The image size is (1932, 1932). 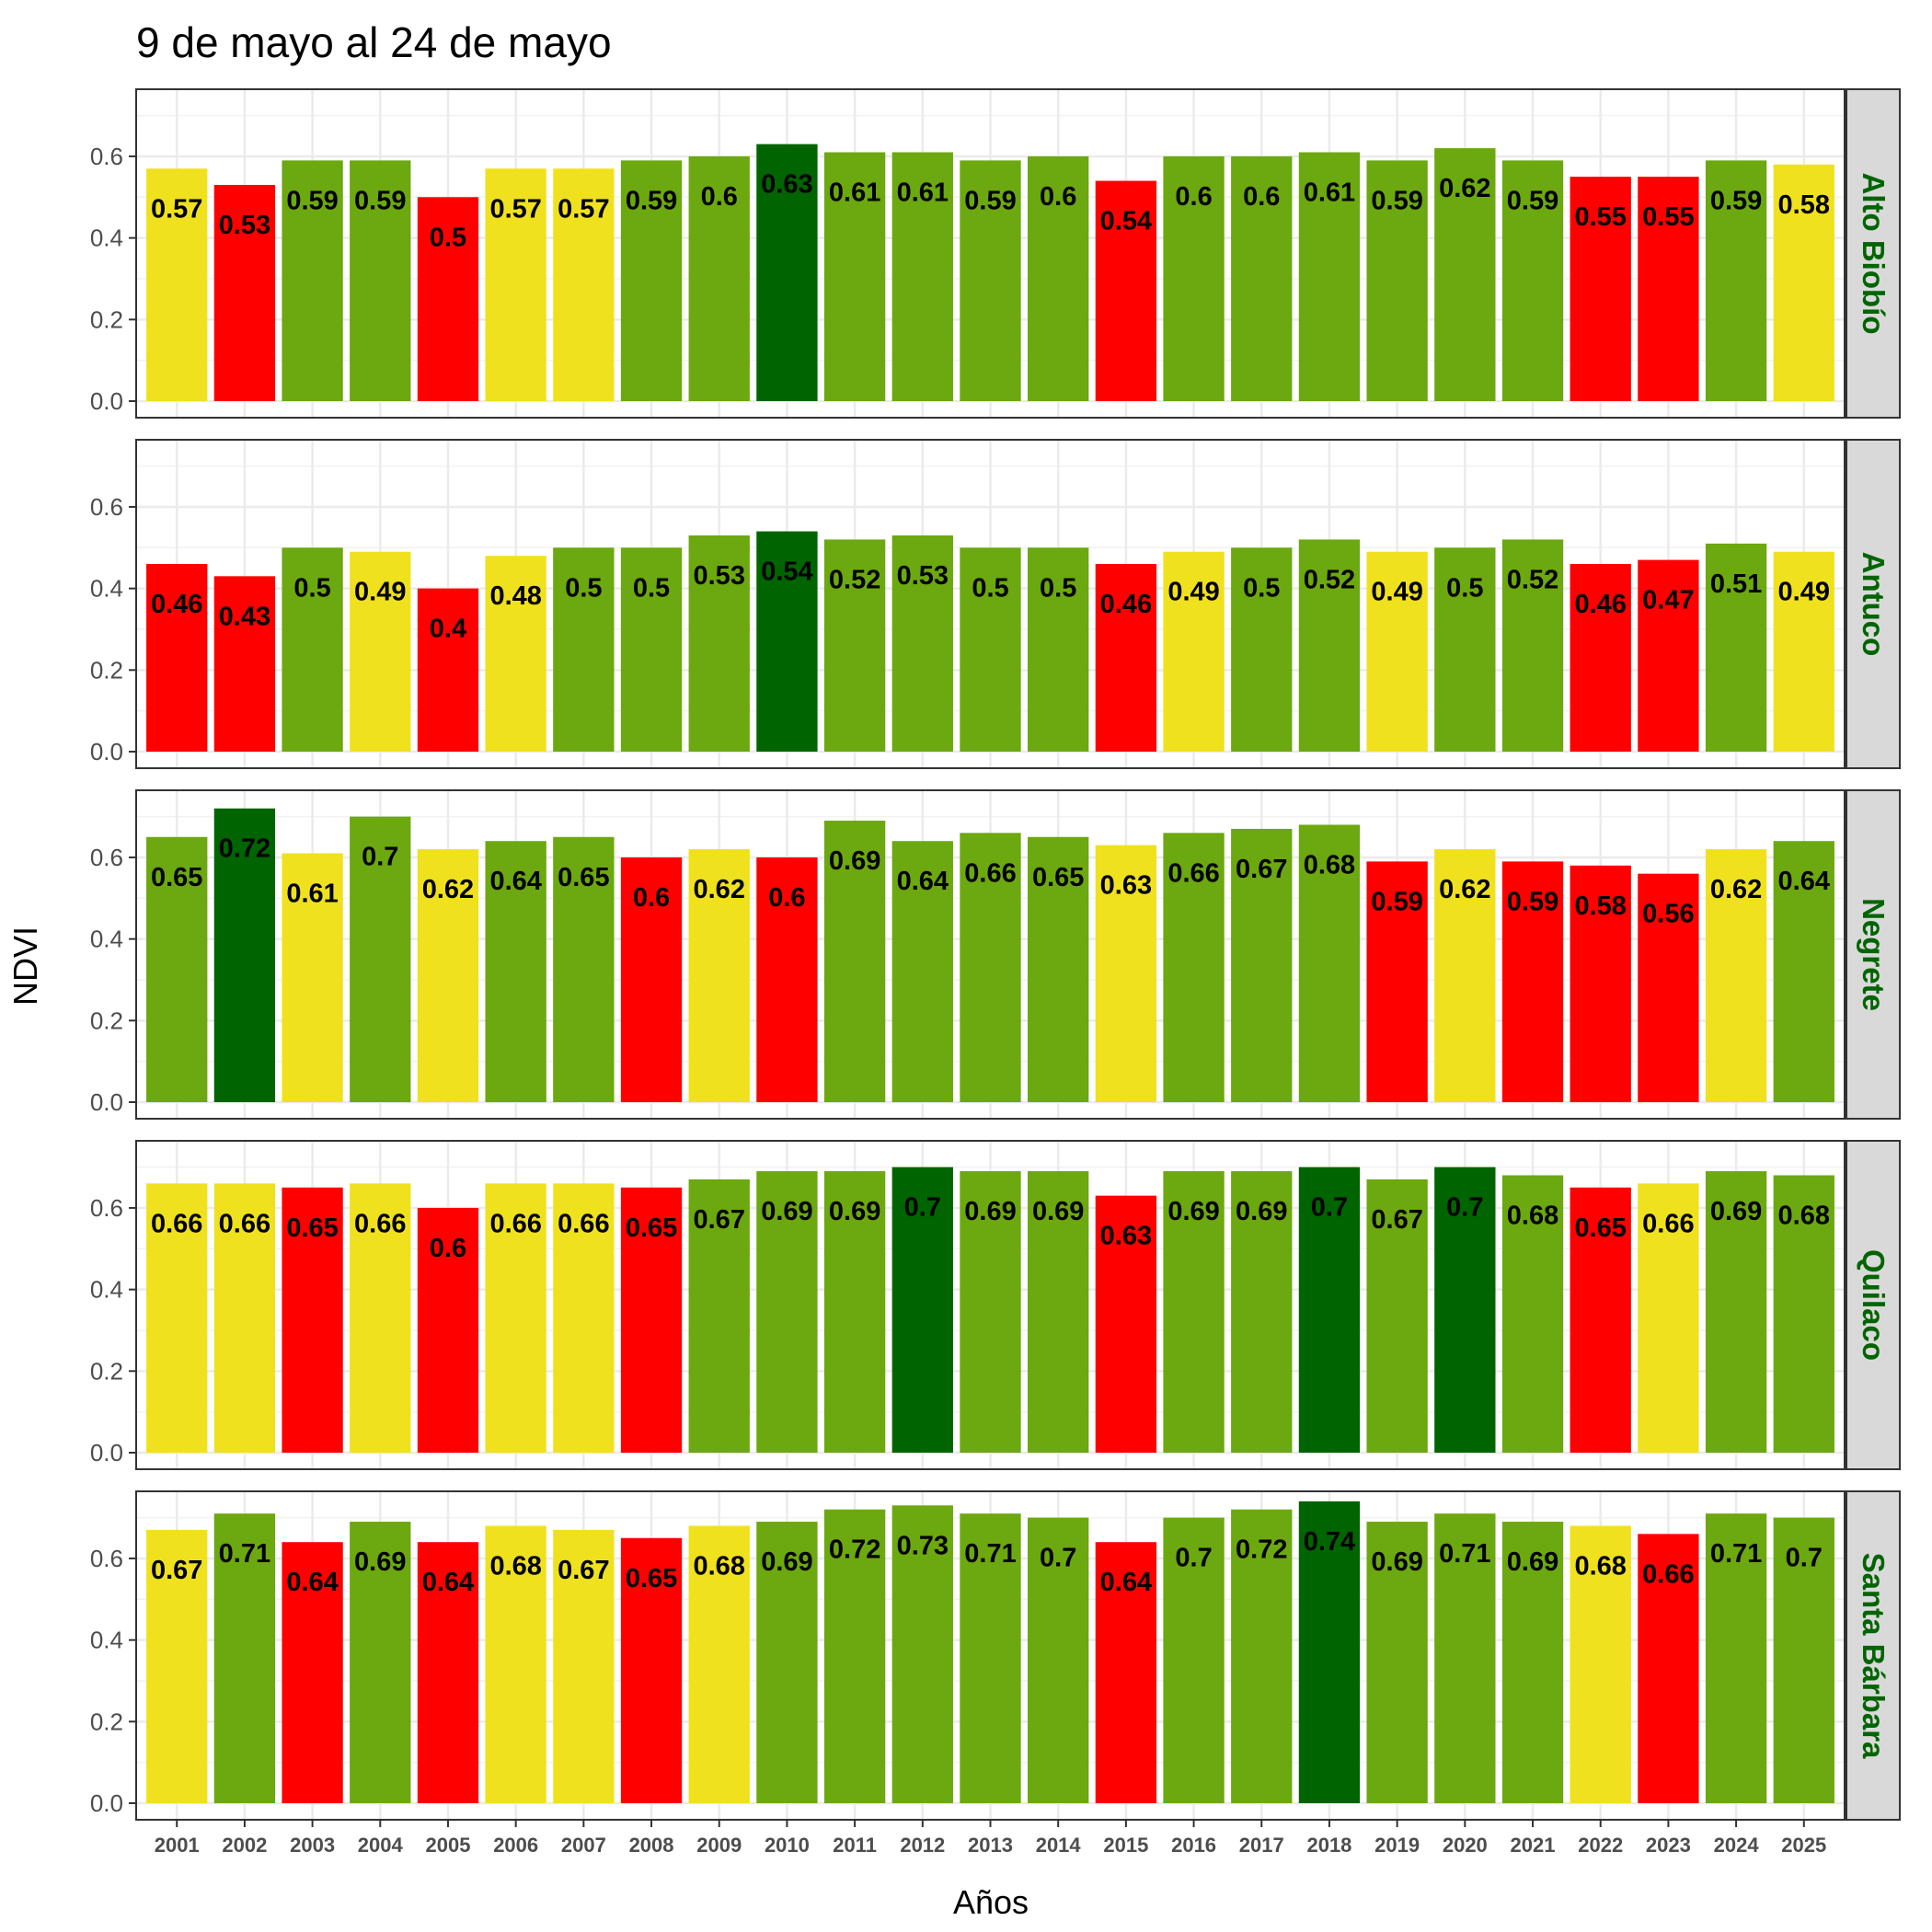 What do you see at coordinates (719, 576) in the screenshot?
I see `bar-value-label: 0.53` at bounding box center [719, 576].